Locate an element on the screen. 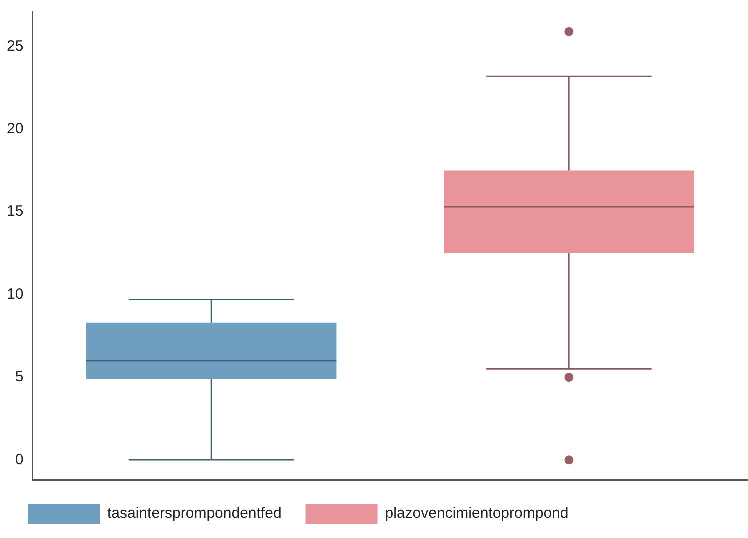 The image size is (748, 538). y-tick-label: 5 is located at coordinates (19, 377).